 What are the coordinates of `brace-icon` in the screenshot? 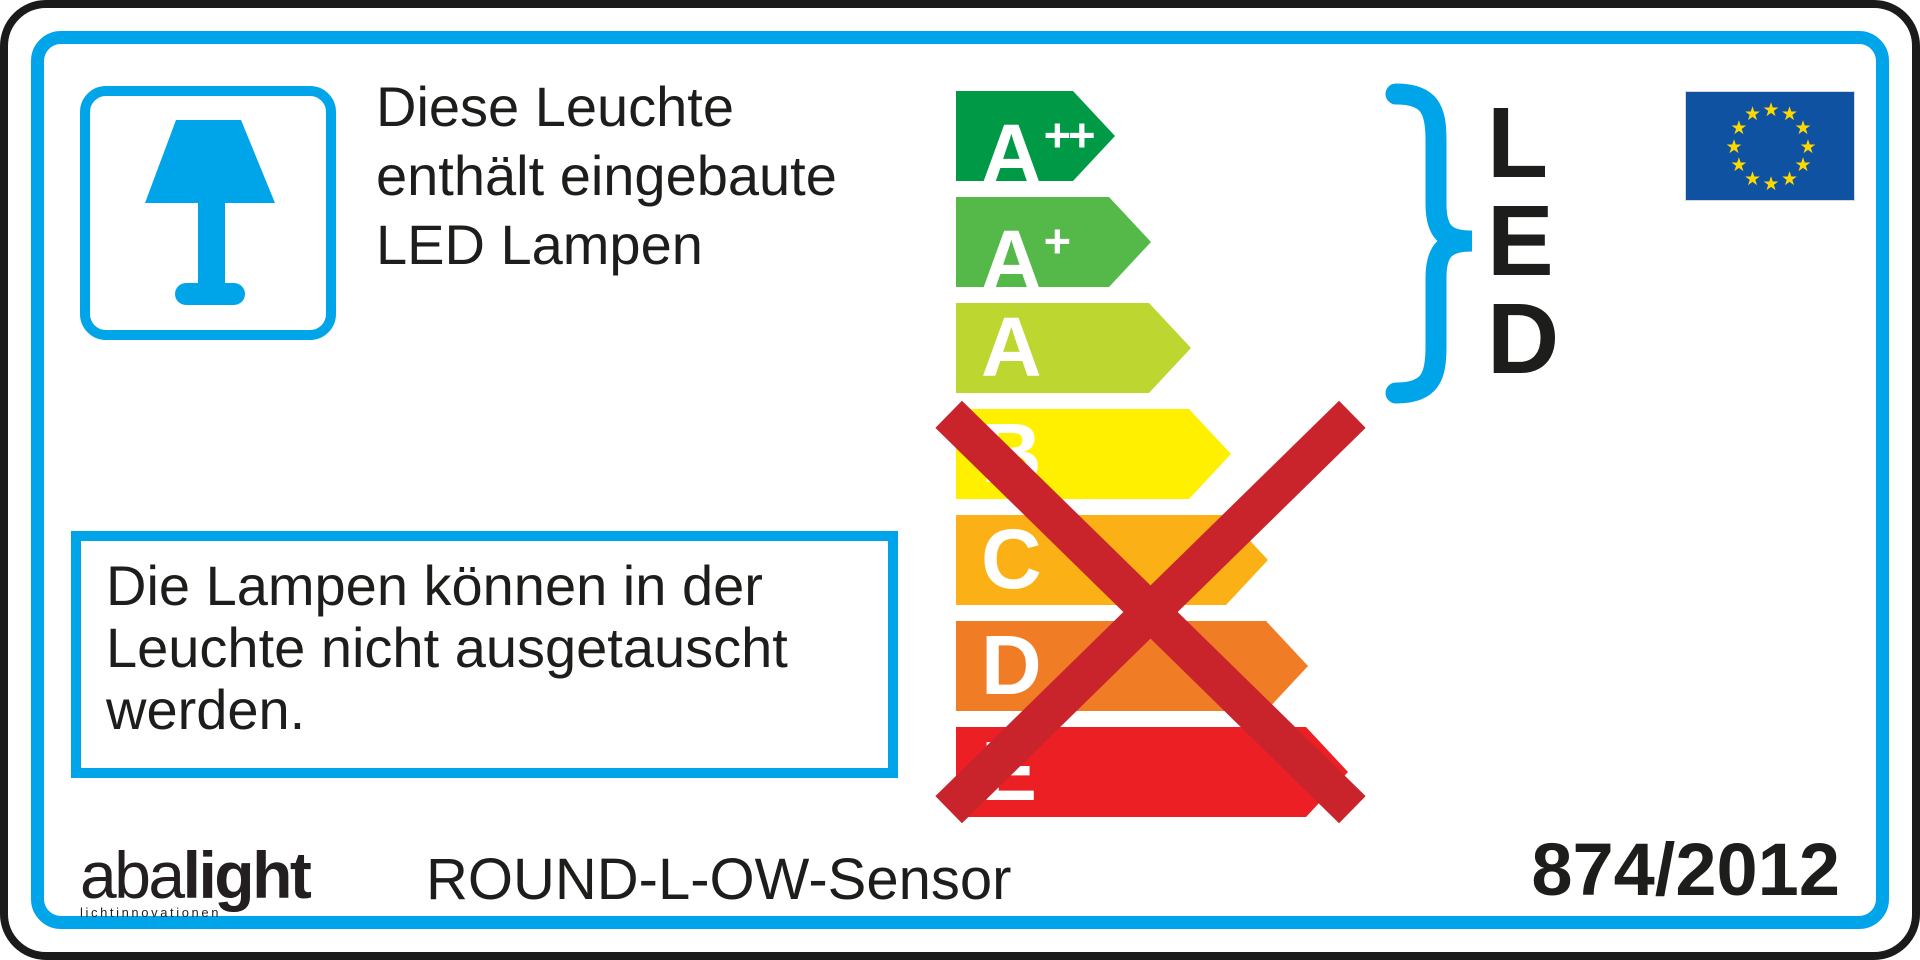 It's located at (1429, 243).